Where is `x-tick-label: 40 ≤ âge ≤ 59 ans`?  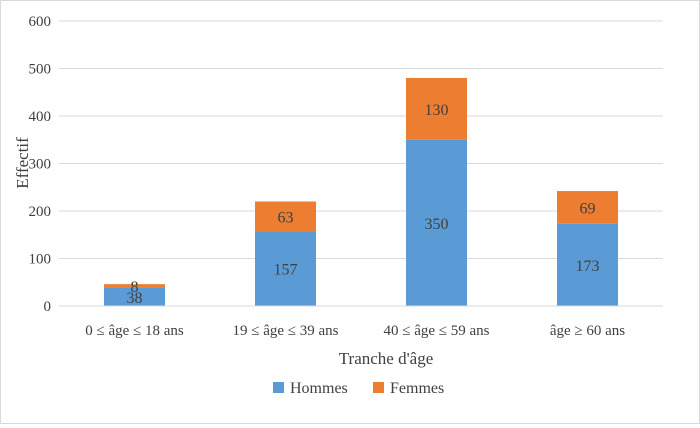 x-tick-label: 40 ≤ âge ≤ 59 ans is located at coordinates (436, 331).